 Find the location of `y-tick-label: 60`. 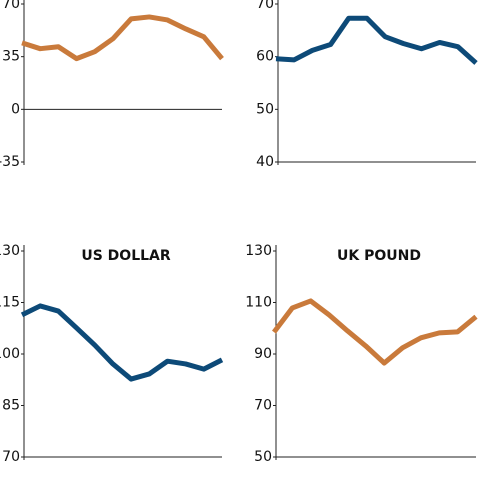

y-tick-label: 60 is located at coordinates (265, 57).